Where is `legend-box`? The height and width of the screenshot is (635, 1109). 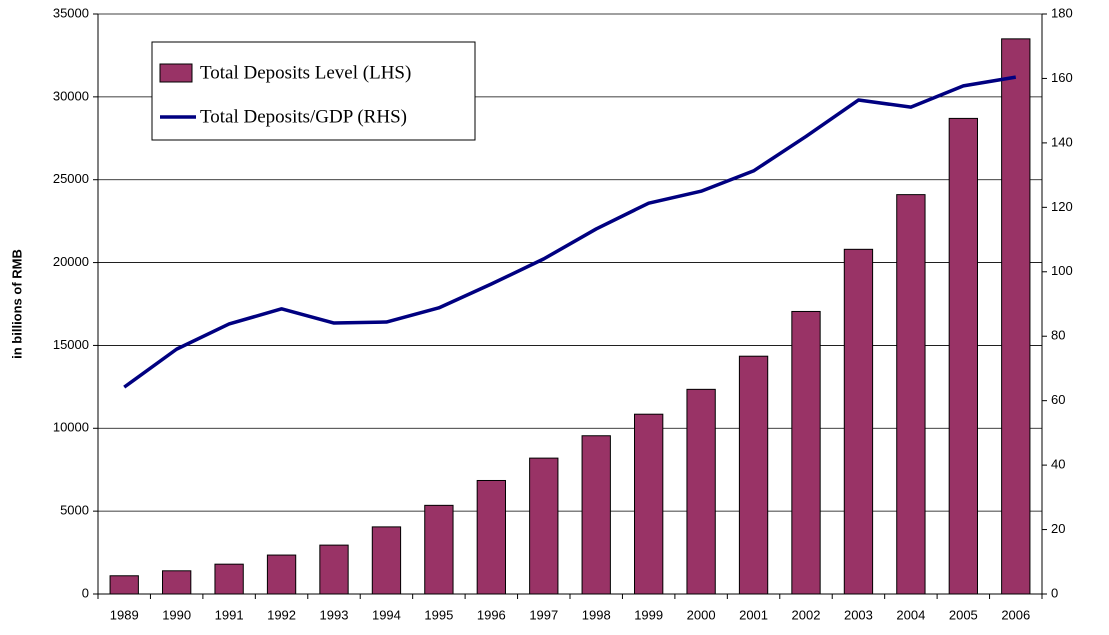
legend-box is located at coordinates (313, 91).